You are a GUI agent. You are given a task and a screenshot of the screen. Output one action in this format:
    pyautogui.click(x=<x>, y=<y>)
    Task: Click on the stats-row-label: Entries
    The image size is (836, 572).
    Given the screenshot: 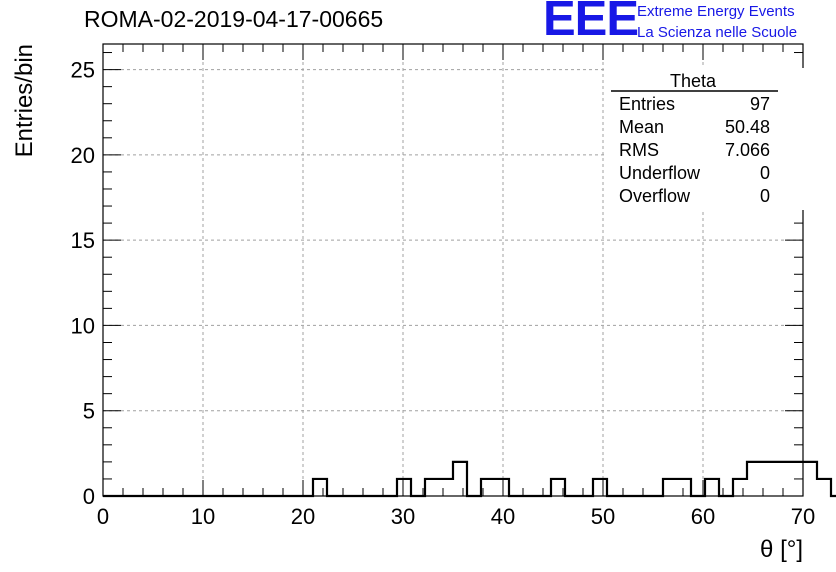 What is the action you would take?
    pyautogui.click(x=647, y=104)
    